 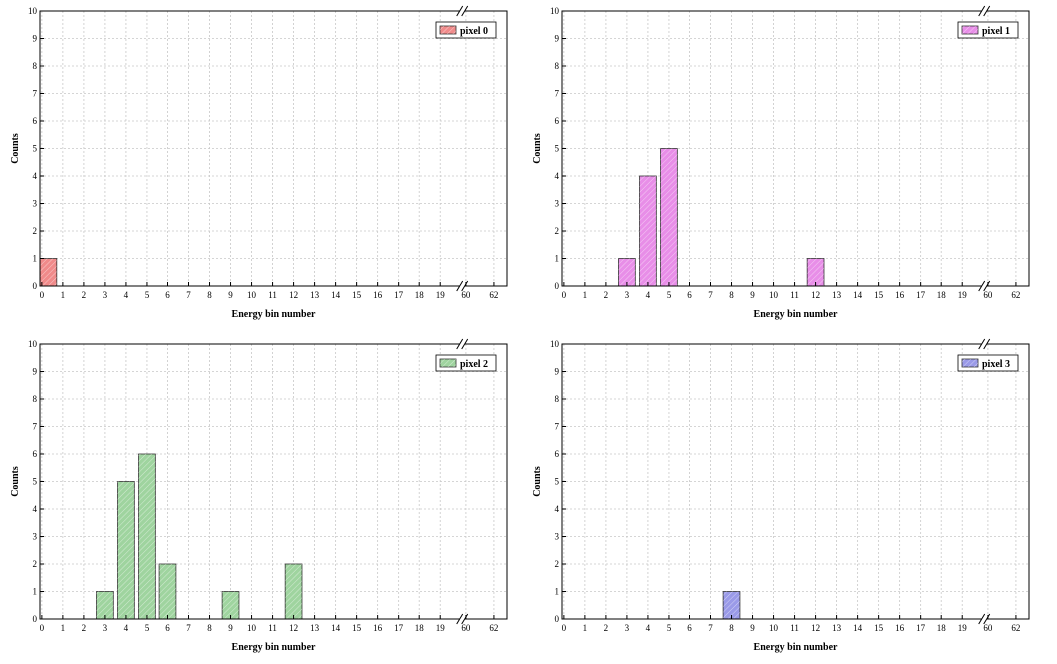 What do you see at coordinates (336, 628) in the screenshot?
I see `x-tick-label: 14` at bounding box center [336, 628].